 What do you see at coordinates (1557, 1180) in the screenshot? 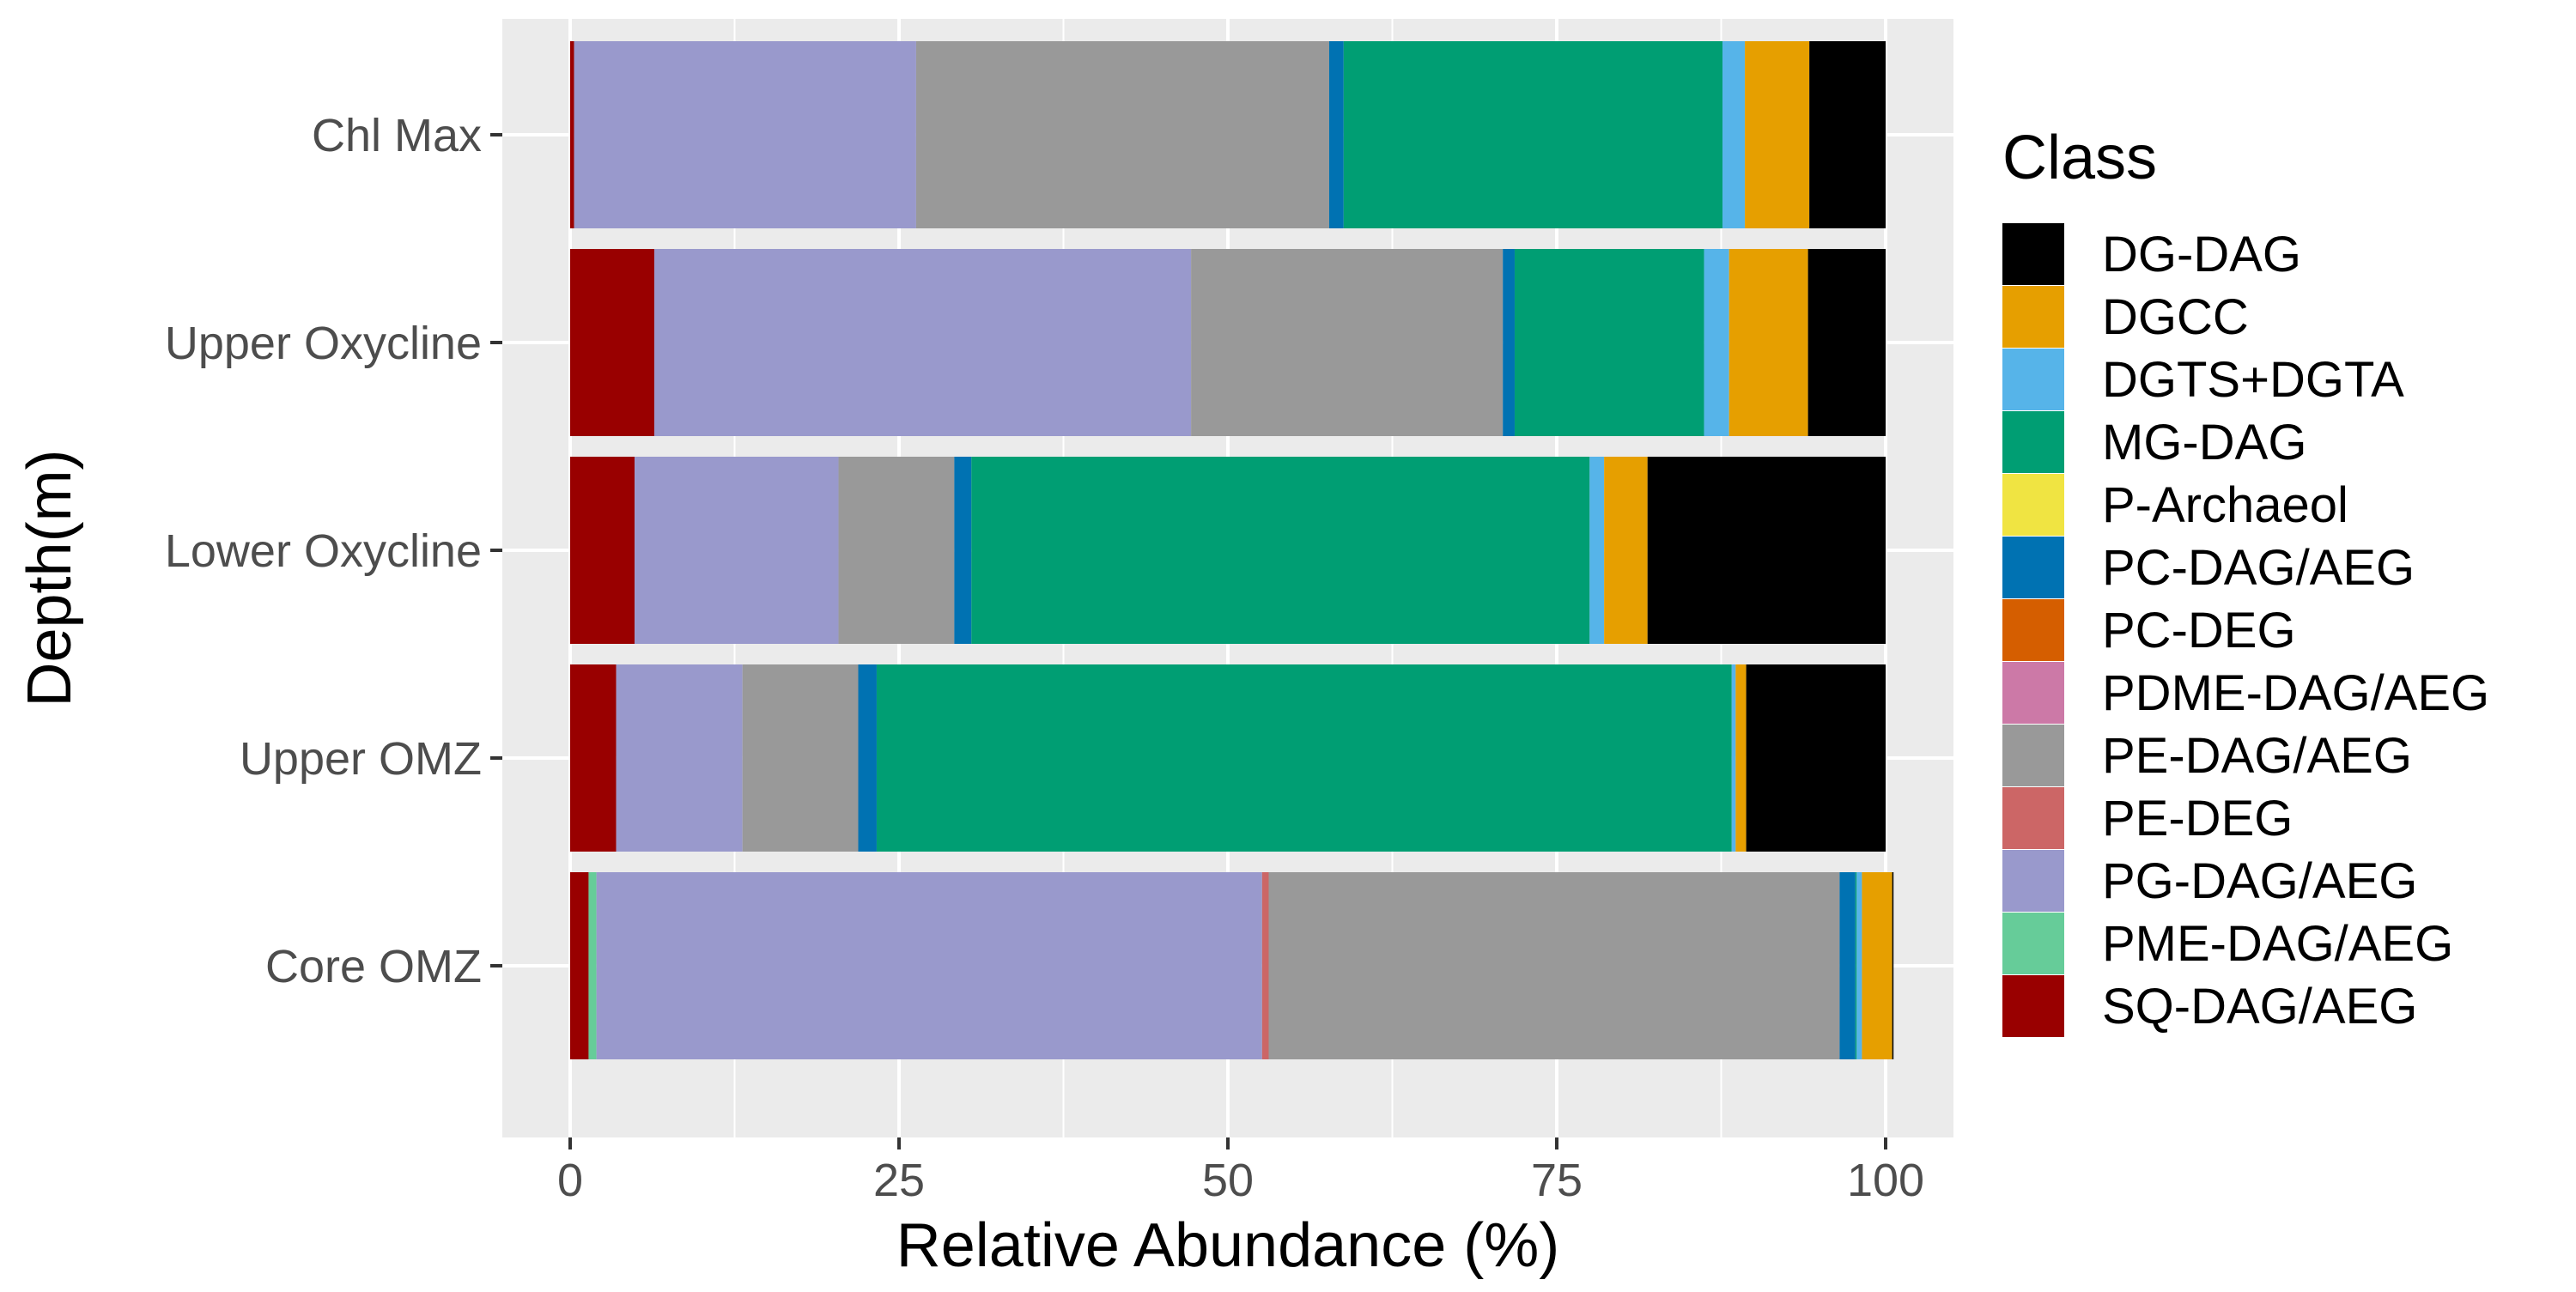
I see `x-tick-label: 75` at bounding box center [1557, 1180].